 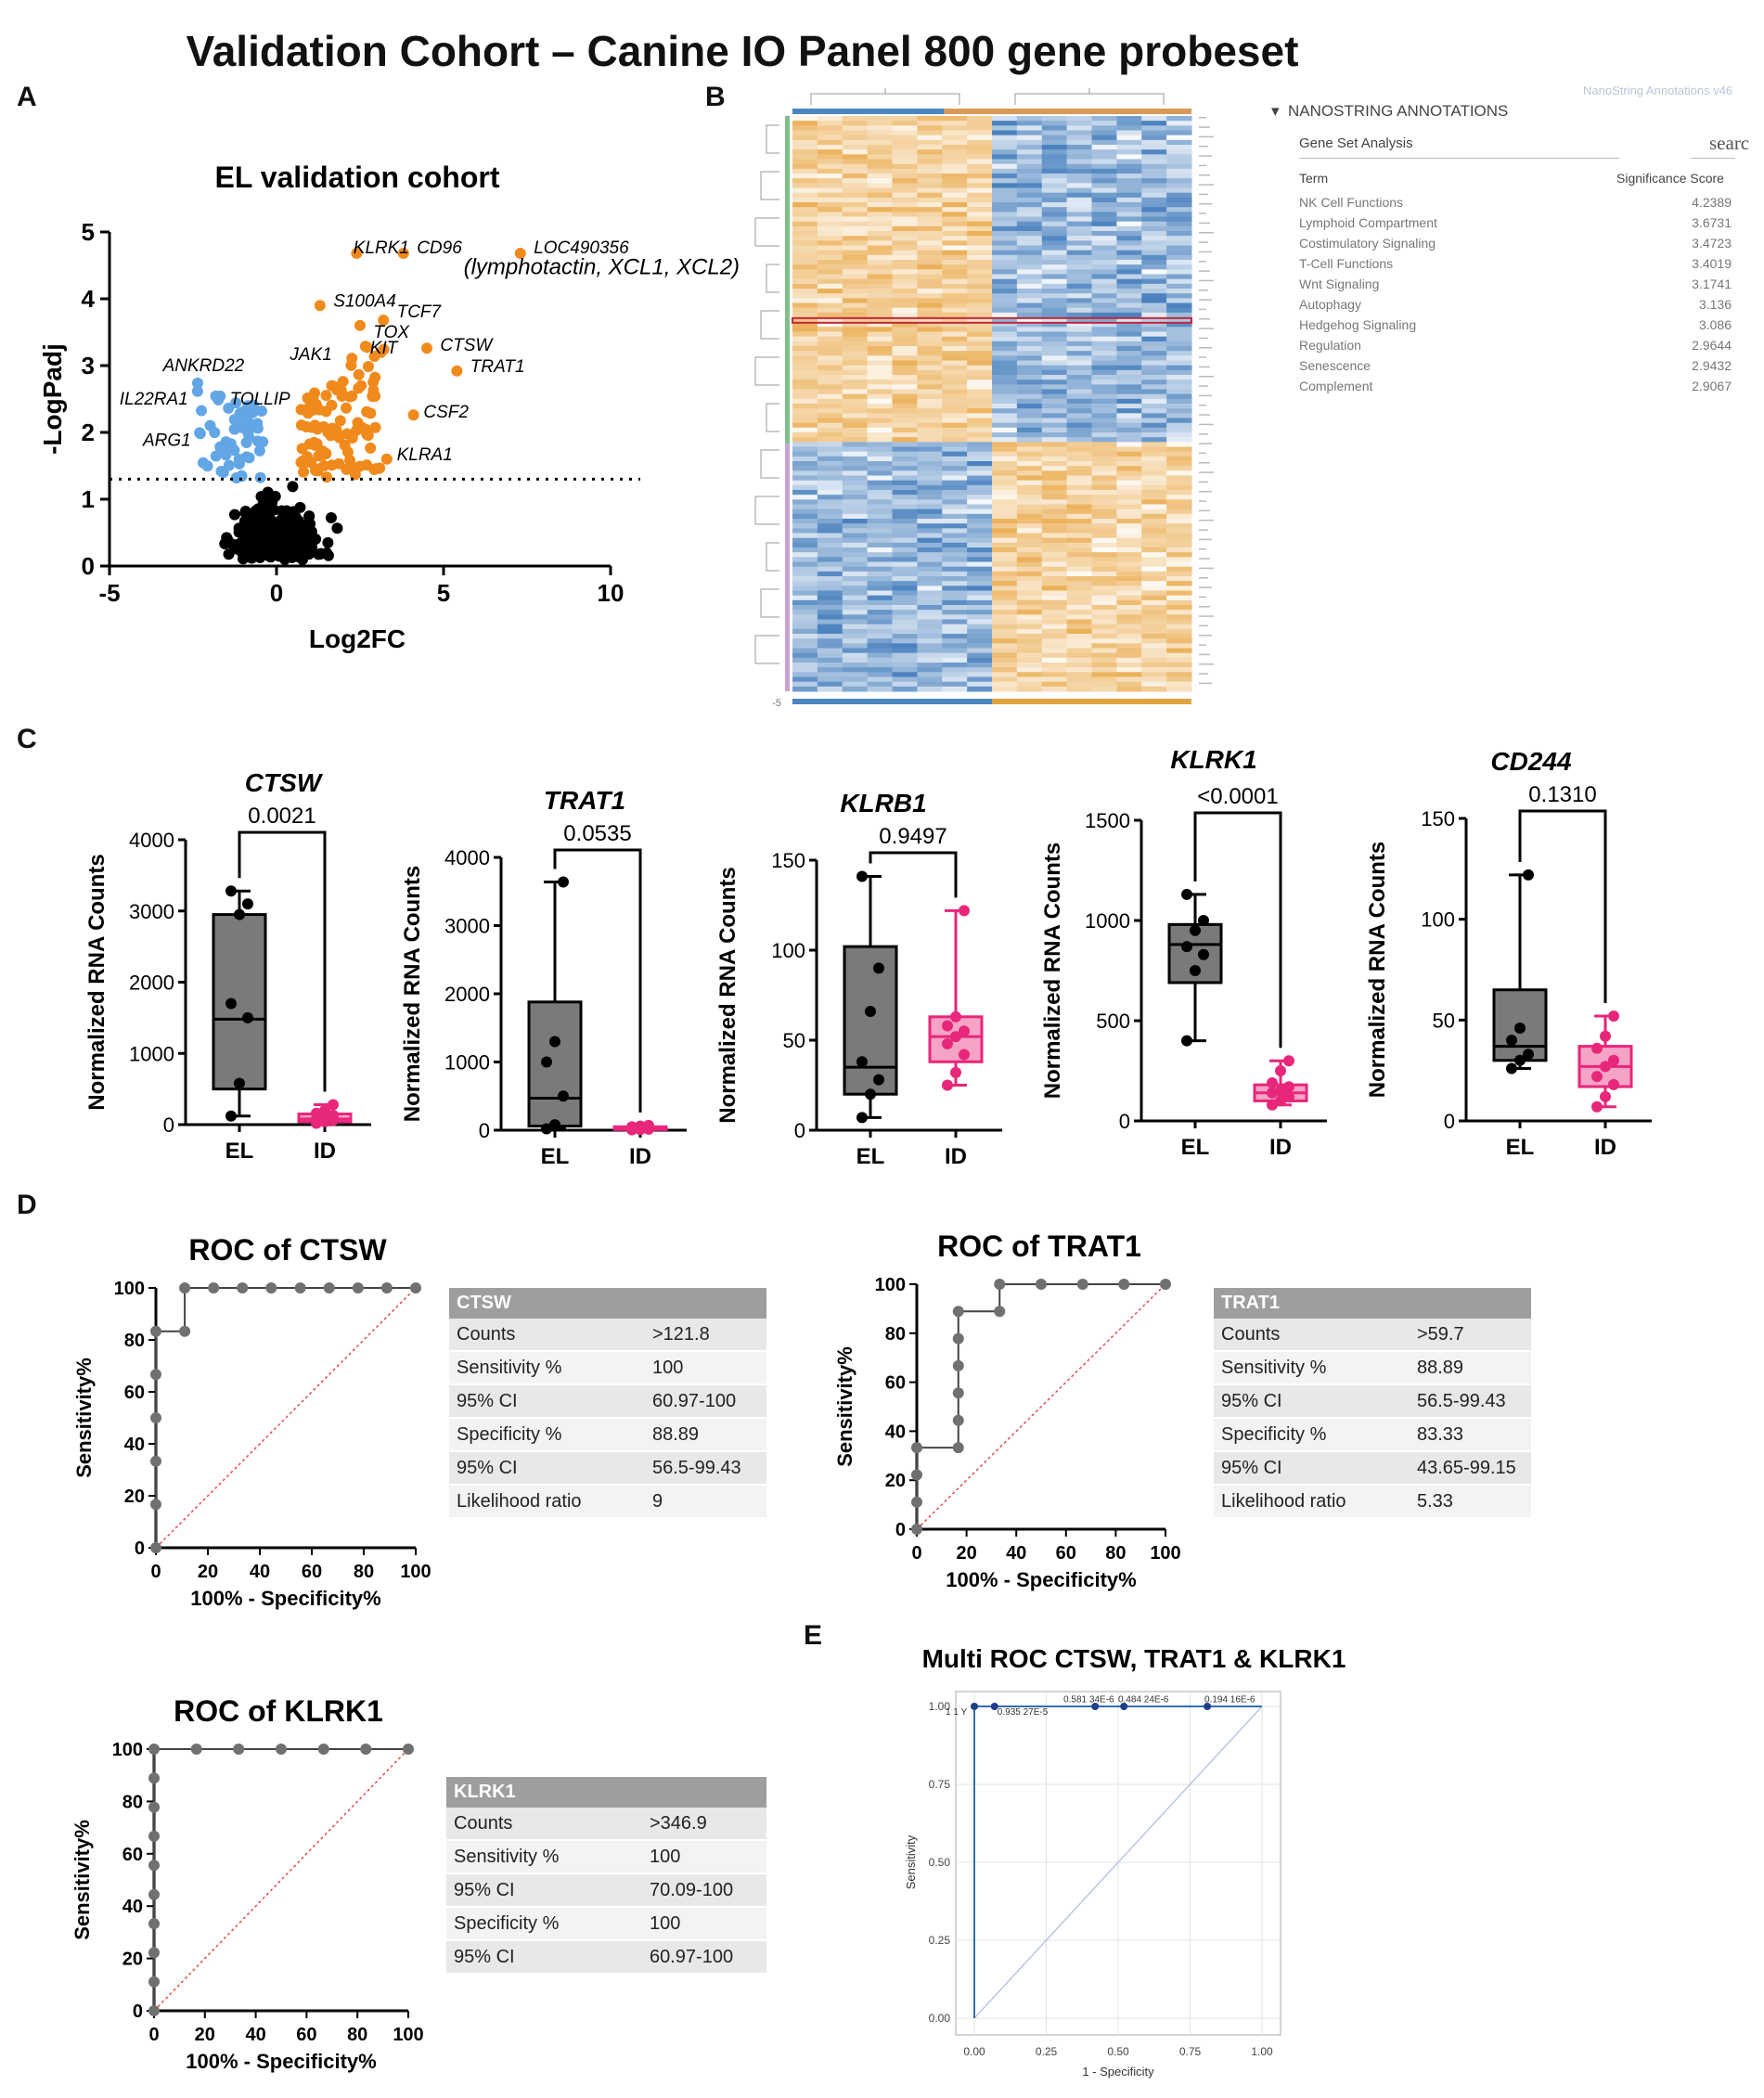 I want to click on table-value: >121.8, so click(x=705, y=1336).